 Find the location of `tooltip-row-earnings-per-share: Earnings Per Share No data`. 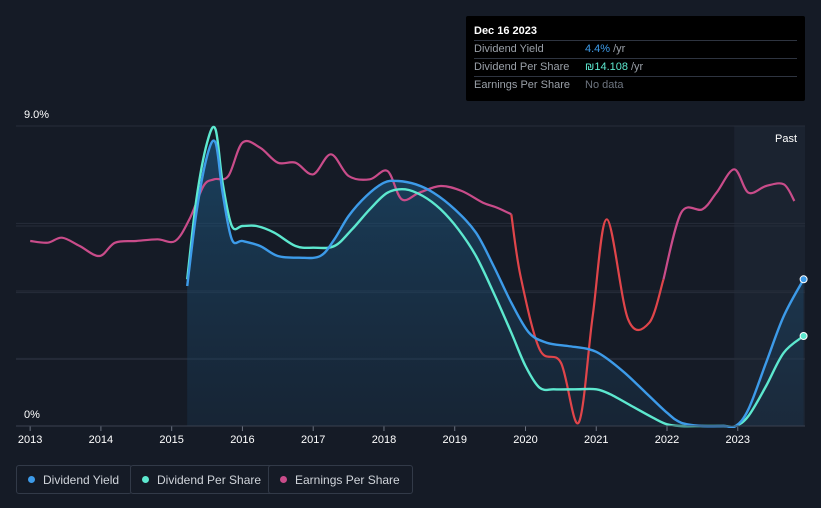

tooltip-row-earnings-per-share: Earnings Per Share No data is located at coordinates (635, 85).